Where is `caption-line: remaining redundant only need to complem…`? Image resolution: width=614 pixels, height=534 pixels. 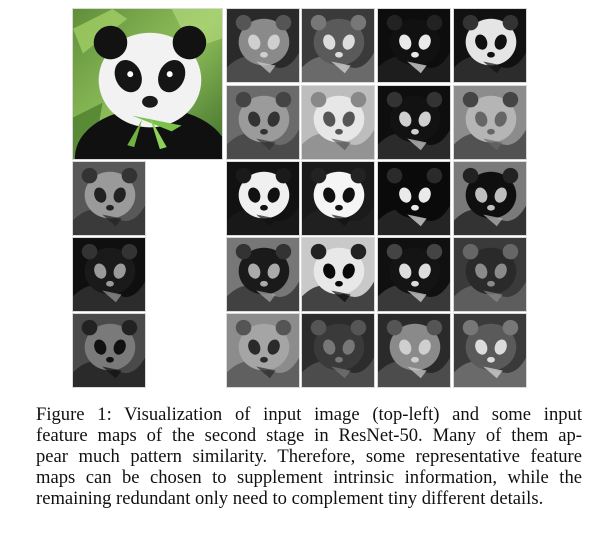
caption-line: remaining redundant only need to complem… is located at coordinates (290, 498).